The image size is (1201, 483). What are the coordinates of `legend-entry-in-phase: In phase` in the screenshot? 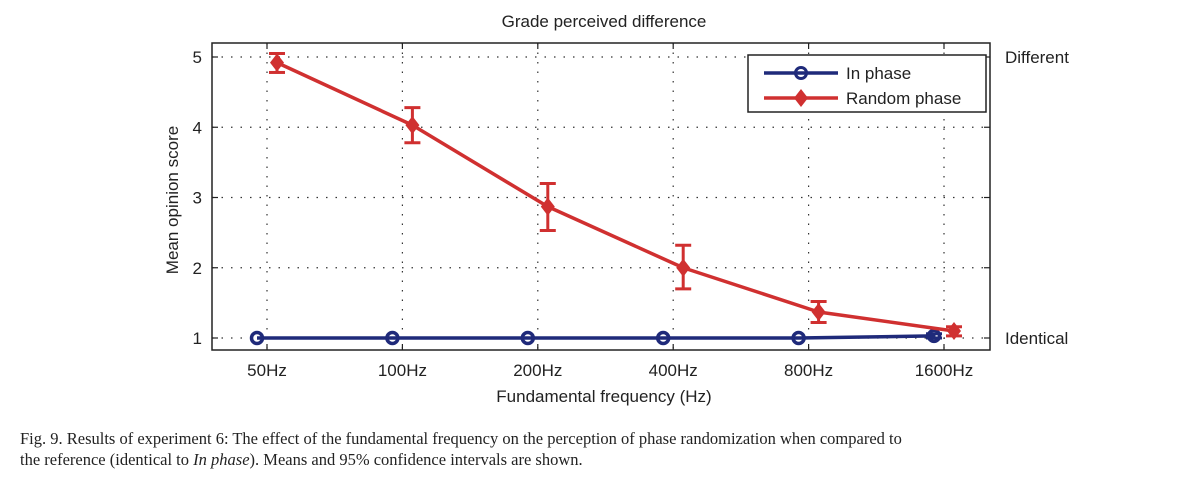 It's located at (837, 73).